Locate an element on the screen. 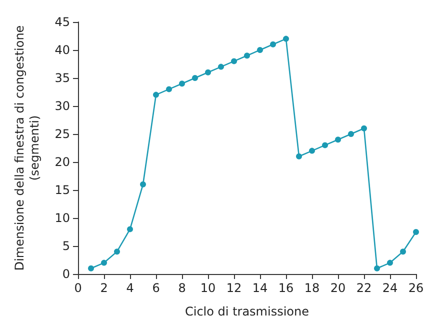  y-tick-label: 15 is located at coordinates (62, 190).